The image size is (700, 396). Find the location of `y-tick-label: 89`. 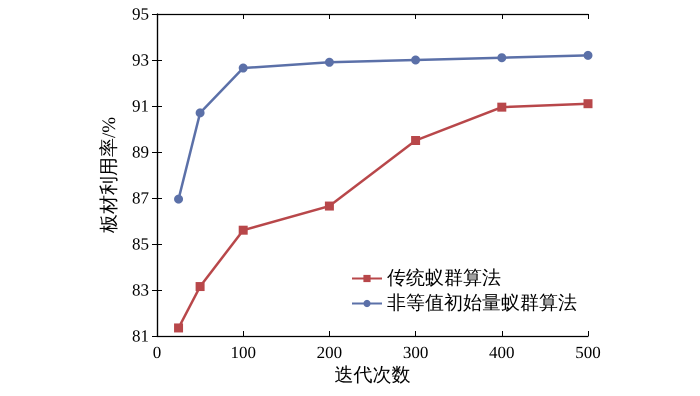

y-tick-label: 89 is located at coordinates (140, 152).